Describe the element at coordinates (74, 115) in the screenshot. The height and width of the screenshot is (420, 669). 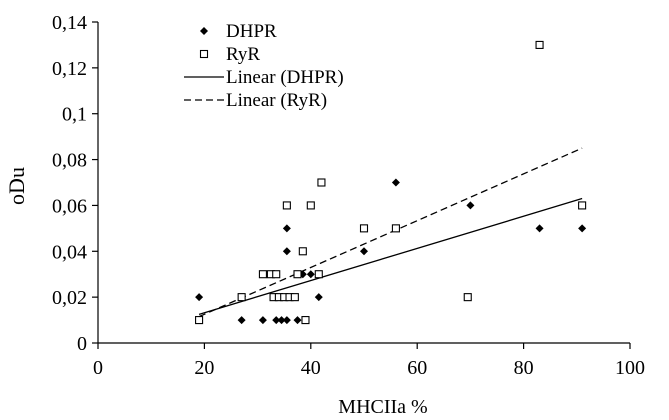
I see `y-tick-label: 0,1` at that location.